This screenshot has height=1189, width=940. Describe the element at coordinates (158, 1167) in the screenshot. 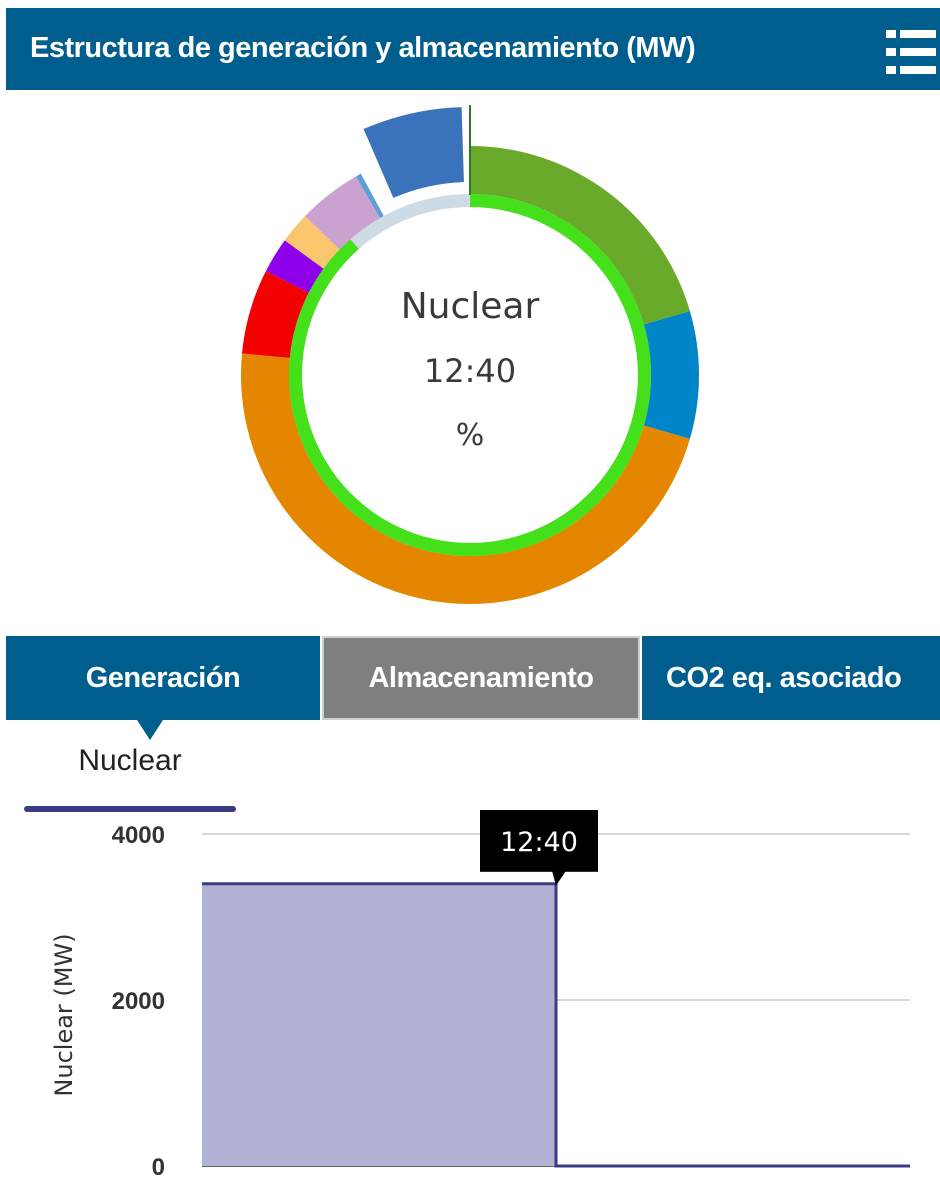

I see `y-tick-label: 0` at that location.